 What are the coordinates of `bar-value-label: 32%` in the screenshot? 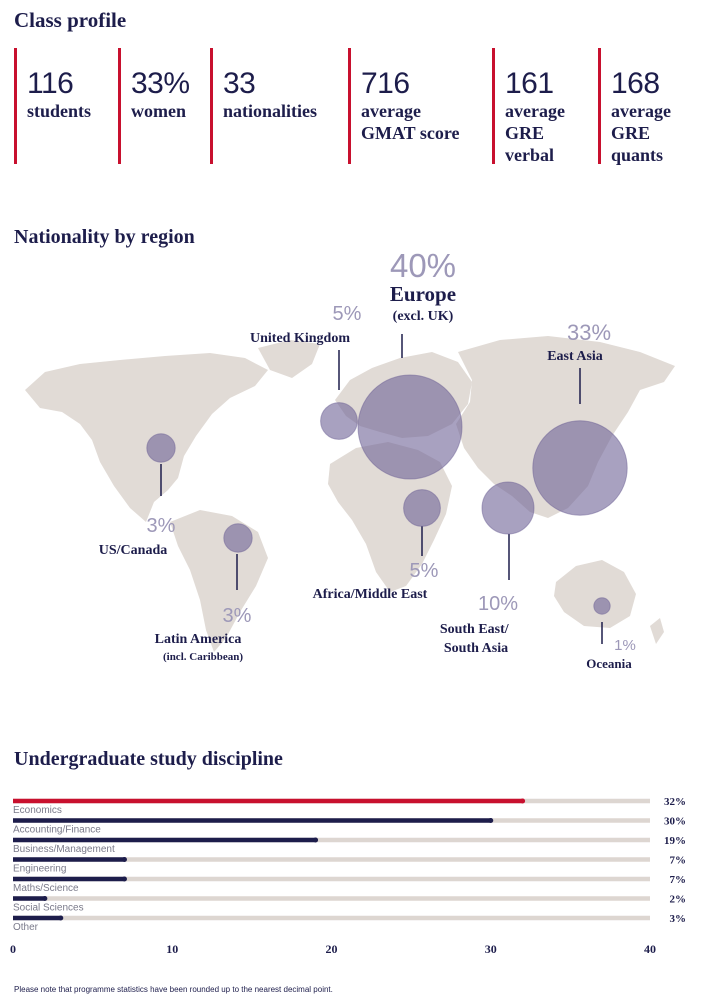 It's located at (675, 802).